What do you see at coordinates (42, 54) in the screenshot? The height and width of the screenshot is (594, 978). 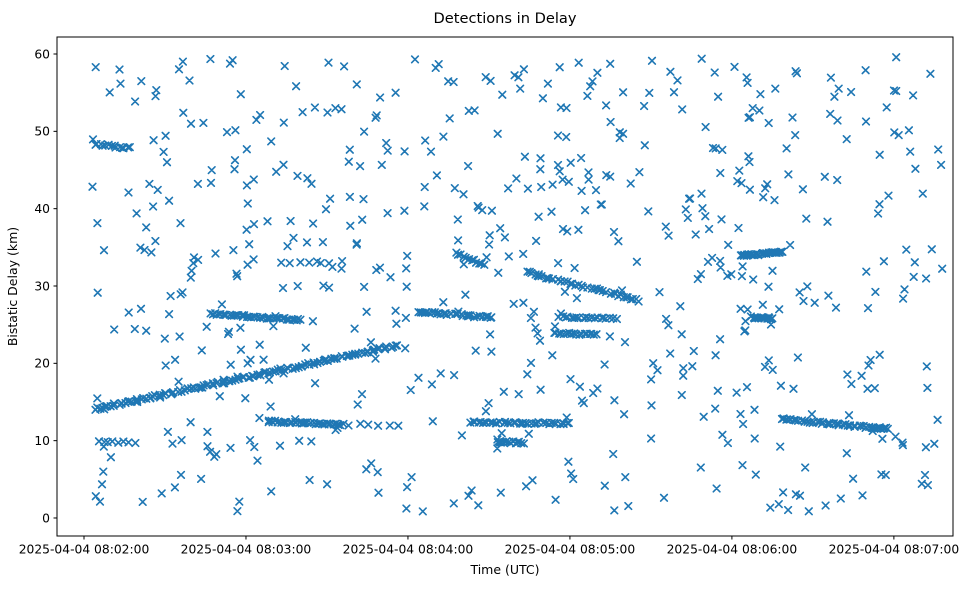 I see `y-tick-label: 60` at bounding box center [42, 54].